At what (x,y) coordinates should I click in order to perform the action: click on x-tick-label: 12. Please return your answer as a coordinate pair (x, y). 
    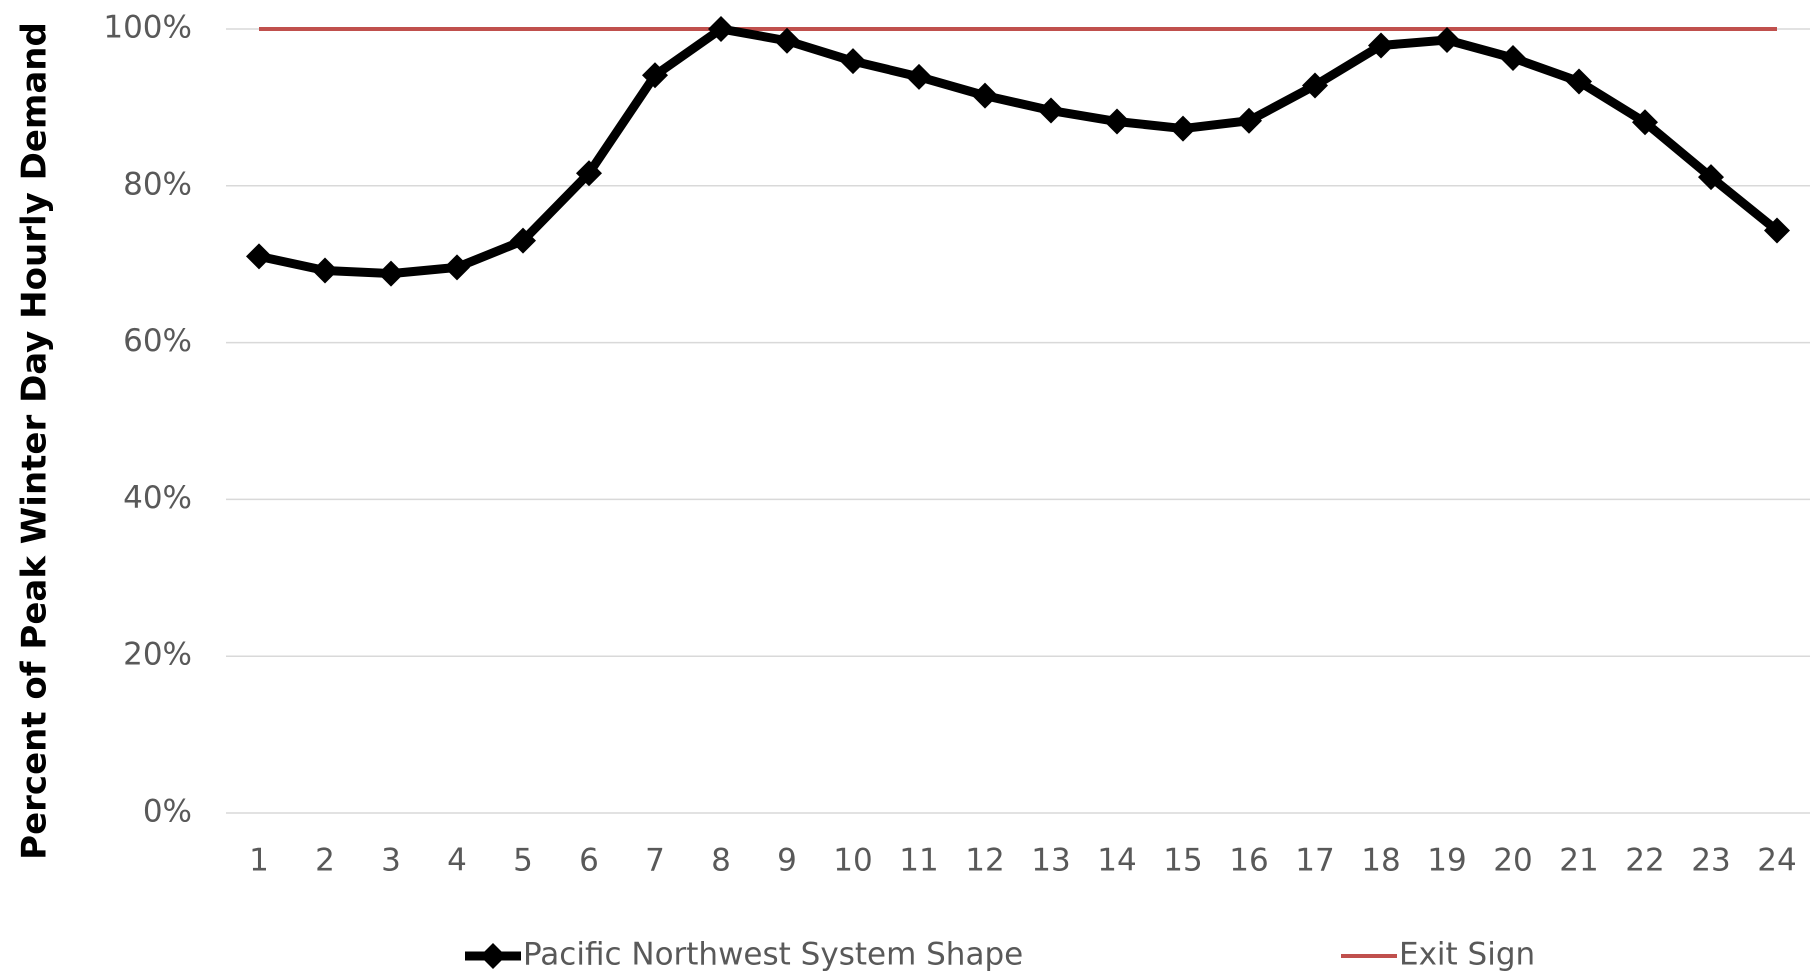
    Looking at the image, I should click on (984, 861).